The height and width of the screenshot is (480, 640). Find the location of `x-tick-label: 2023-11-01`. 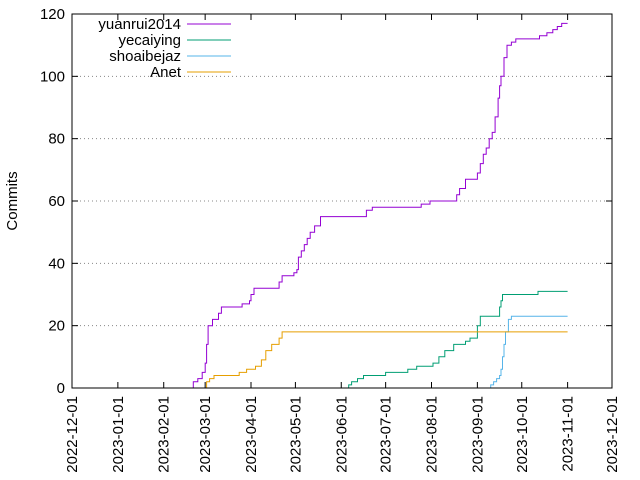

x-tick-label: 2023-11-01 is located at coordinates (568, 434).